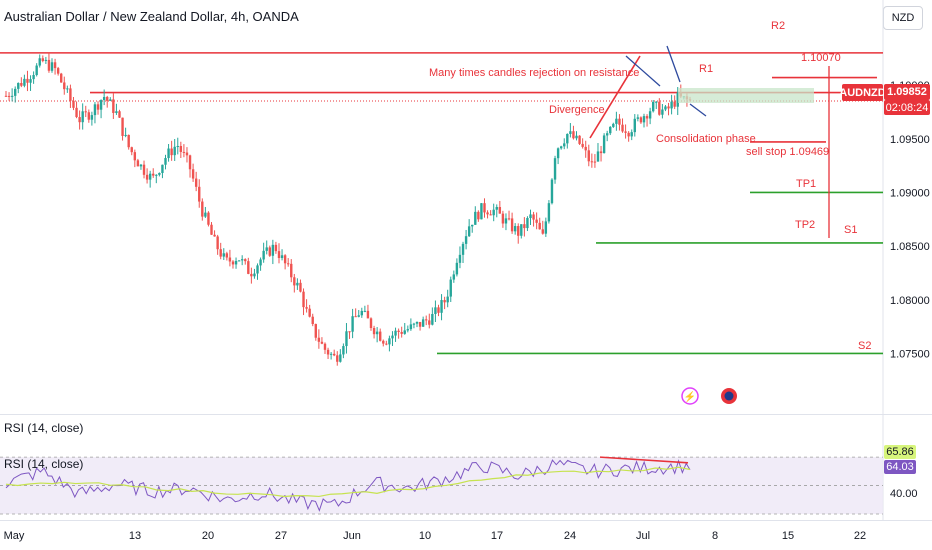 The image size is (932, 550). I want to click on s2-label: S2, so click(865, 346).